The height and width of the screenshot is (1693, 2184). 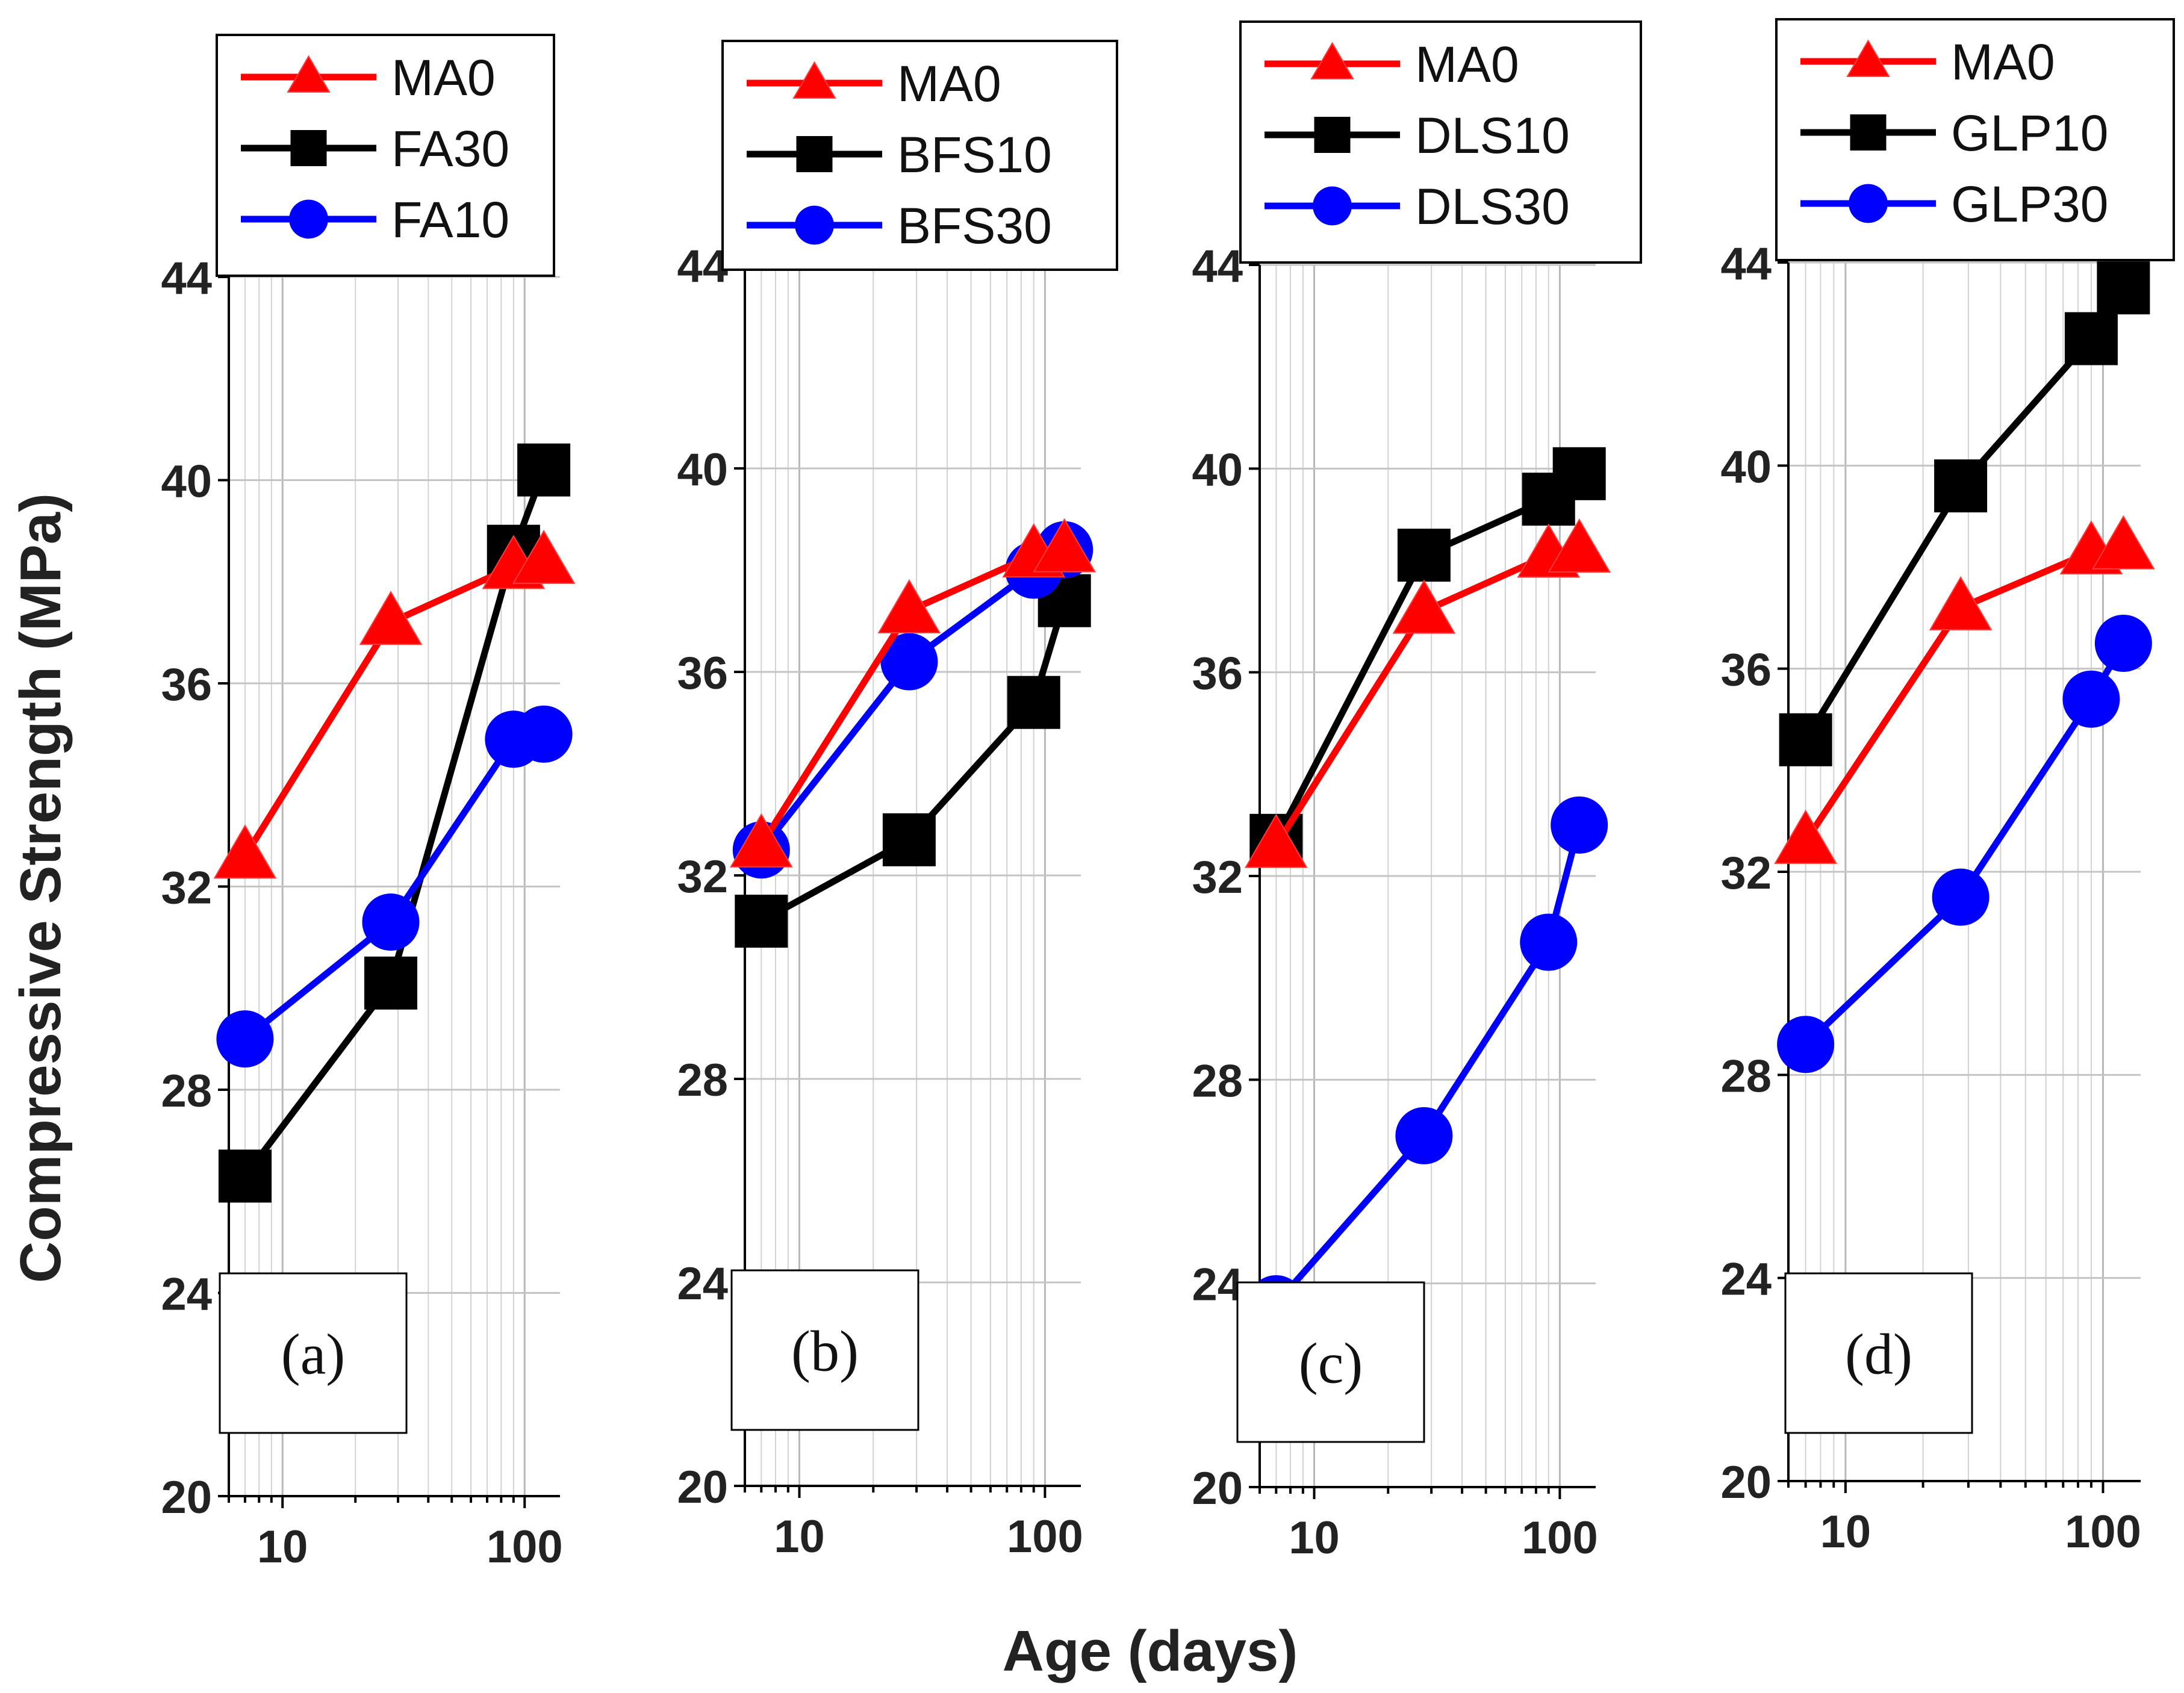 I want to click on legend-entry: GLP10, so click(x=2030, y=133).